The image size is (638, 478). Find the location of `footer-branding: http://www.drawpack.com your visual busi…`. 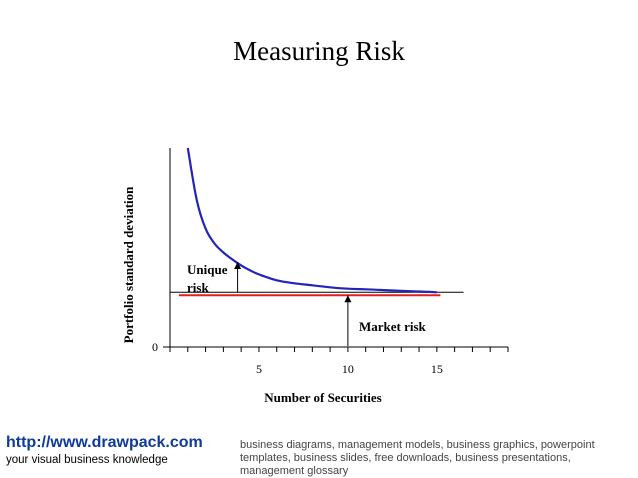

footer-branding: http://www.drawpack.com your visual busi… is located at coordinates (104, 450).